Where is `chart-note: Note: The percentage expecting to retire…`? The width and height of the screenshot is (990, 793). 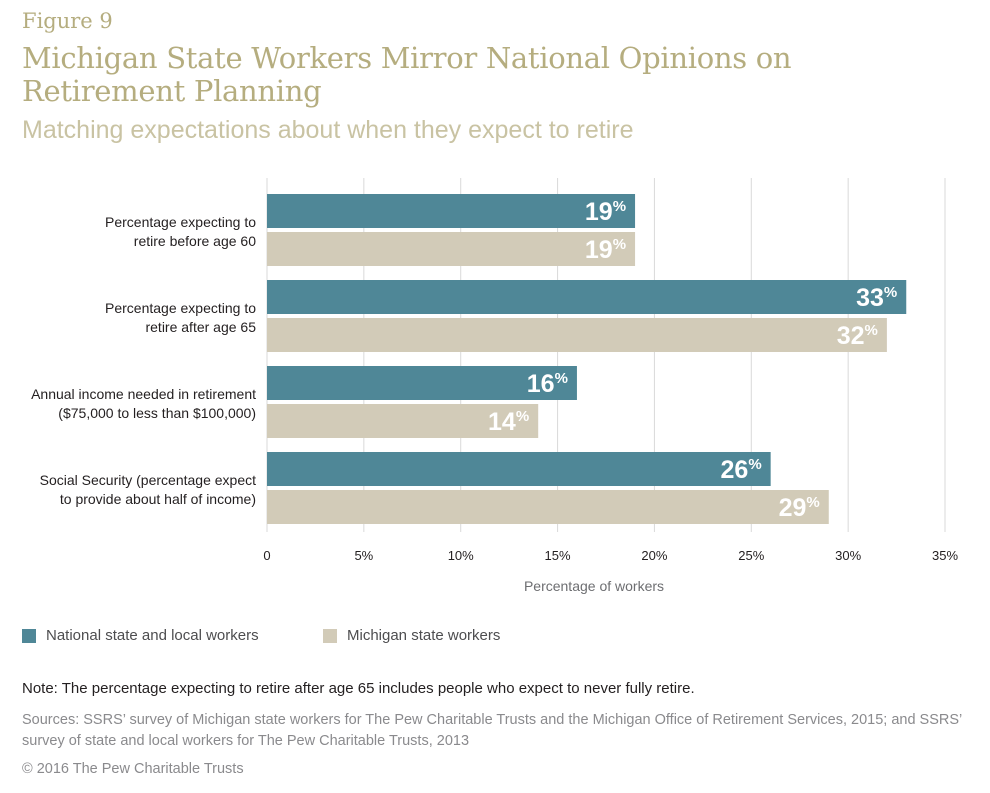 chart-note: Note: The percentage expecting to retire… is located at coordinates (358, 688).